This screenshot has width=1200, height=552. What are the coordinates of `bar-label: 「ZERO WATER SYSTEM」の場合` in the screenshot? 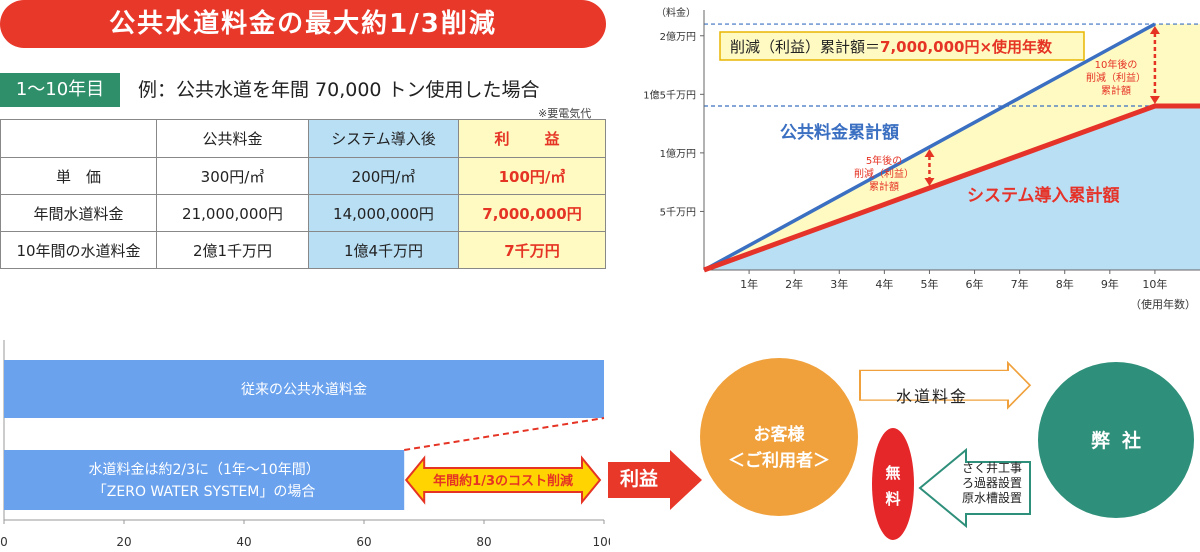 It's located at (204, 492).